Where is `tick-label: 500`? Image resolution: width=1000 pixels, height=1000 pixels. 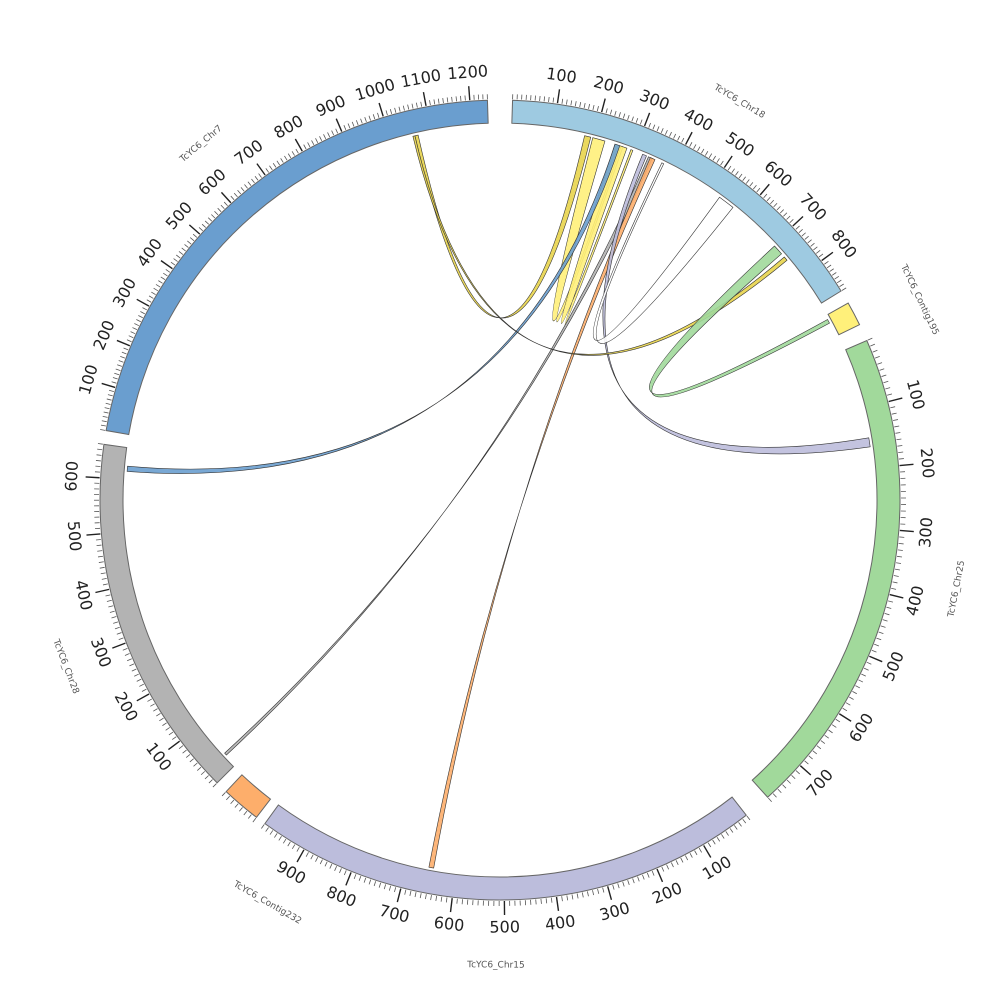 tick-label: 500 is located at coordinates (504, 926).